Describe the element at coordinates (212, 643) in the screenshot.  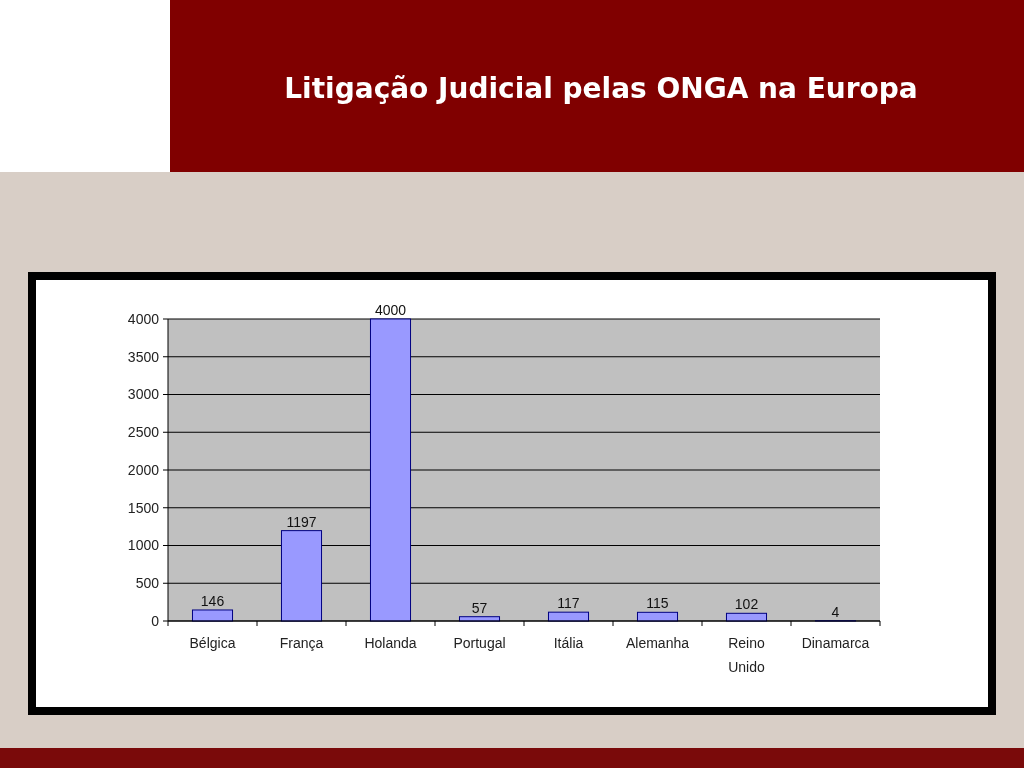
I see `x-tick-label: Bélgica` at that location.